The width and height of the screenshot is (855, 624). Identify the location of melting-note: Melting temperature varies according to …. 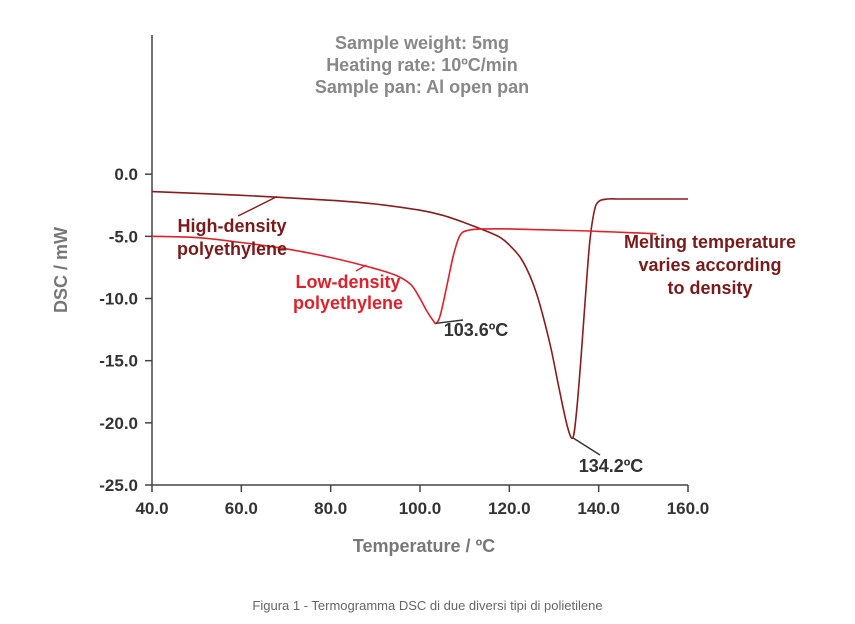
(710, 265).